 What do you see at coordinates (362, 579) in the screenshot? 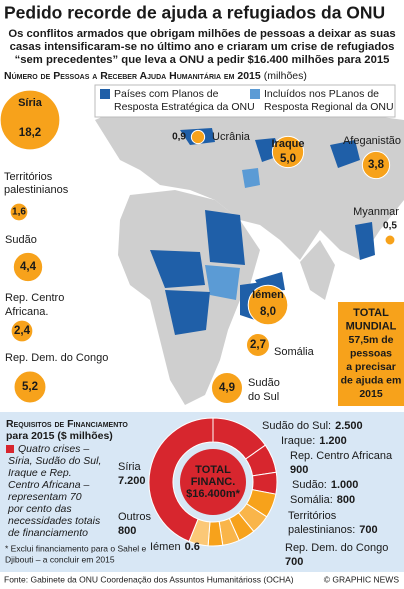
I see `credit: © GRAPHIC NEWS` at bounding box center [362, 579].